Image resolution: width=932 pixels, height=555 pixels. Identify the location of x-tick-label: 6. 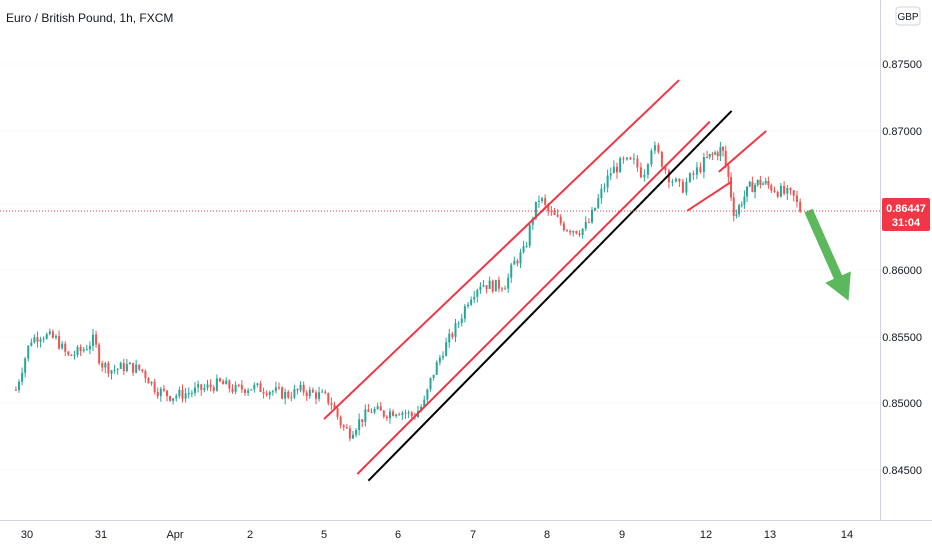
(398, 535).